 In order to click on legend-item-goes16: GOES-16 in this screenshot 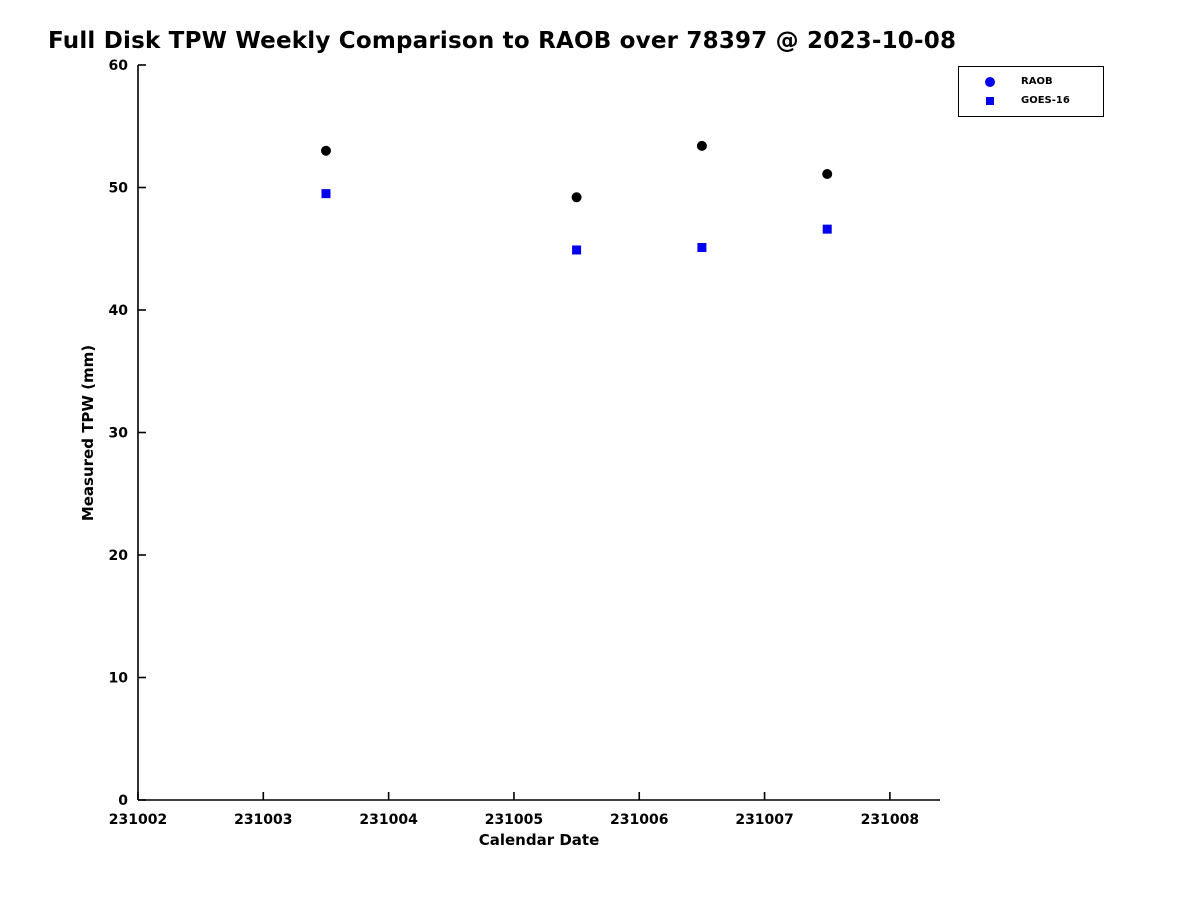, I will do `click(1031, 100)`.